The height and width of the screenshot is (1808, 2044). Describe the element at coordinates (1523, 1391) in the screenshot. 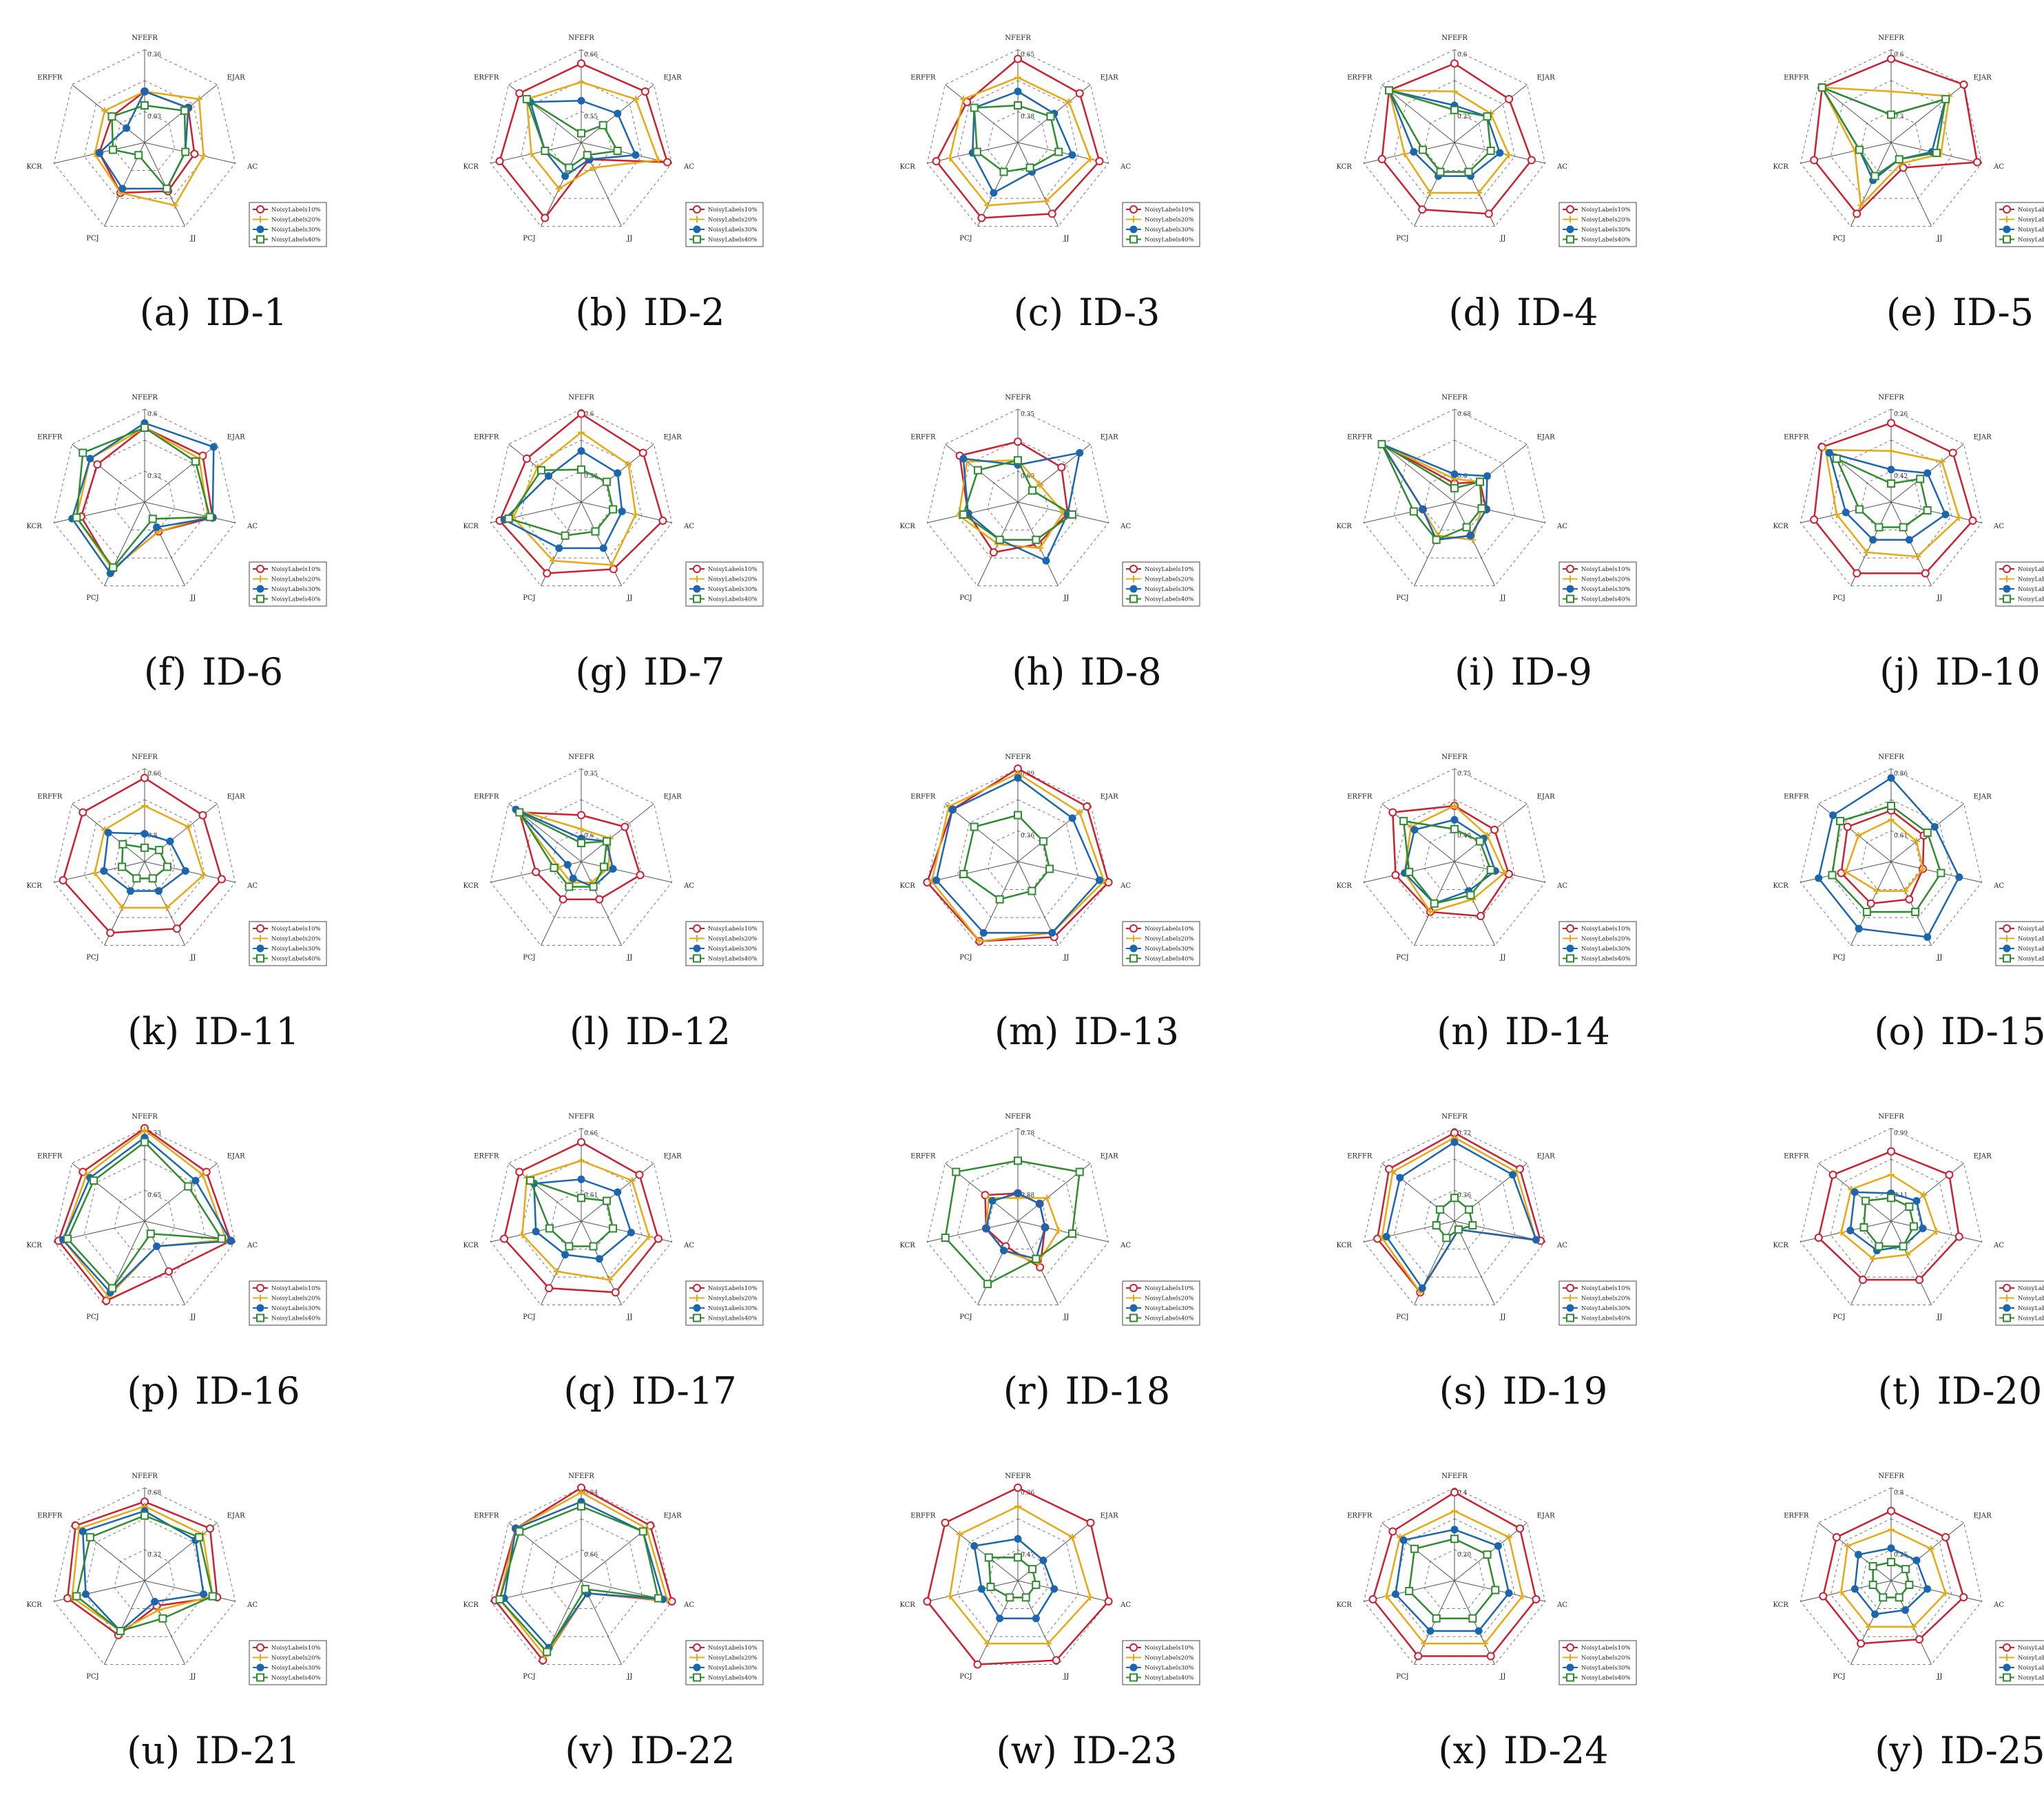

I see `panel-caption: (s) ID-19` at that location.